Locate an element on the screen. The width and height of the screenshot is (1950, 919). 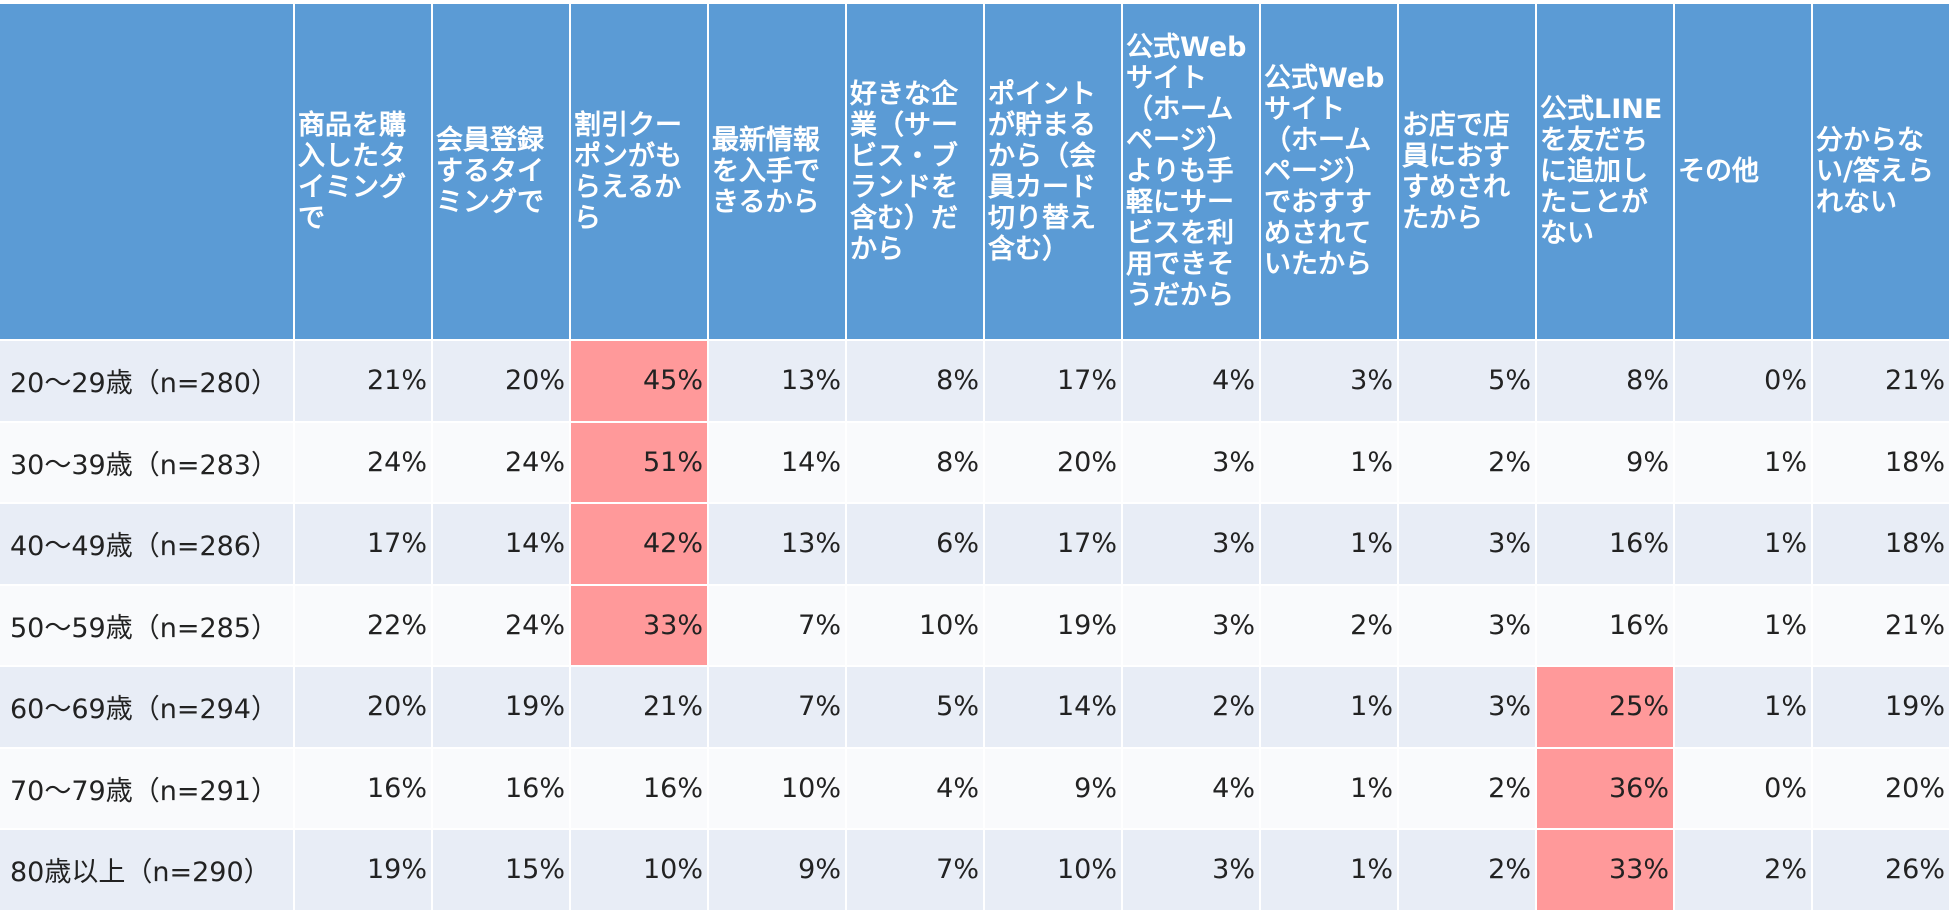
column-header: ポイントが貯まるから（会員カード切り替え含む） is located at coordinates (1053, 172).